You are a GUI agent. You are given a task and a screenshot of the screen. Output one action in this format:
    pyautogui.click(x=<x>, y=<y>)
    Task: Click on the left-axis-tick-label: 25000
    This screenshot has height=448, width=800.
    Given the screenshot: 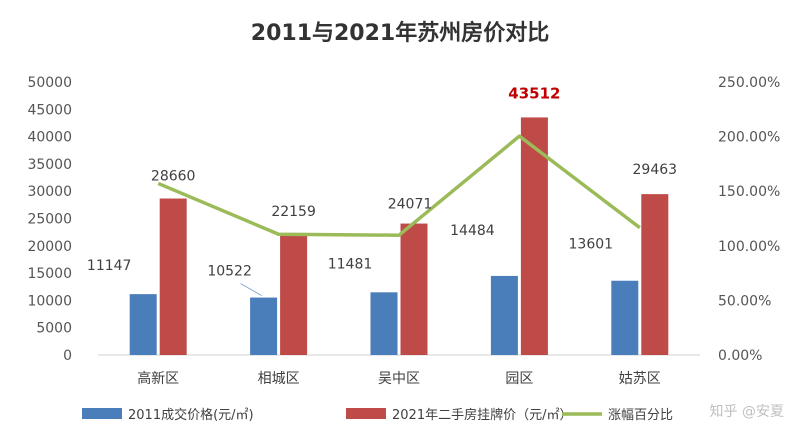 What is the action you would take?
    pyautogui.click(x=49, y=220)
    